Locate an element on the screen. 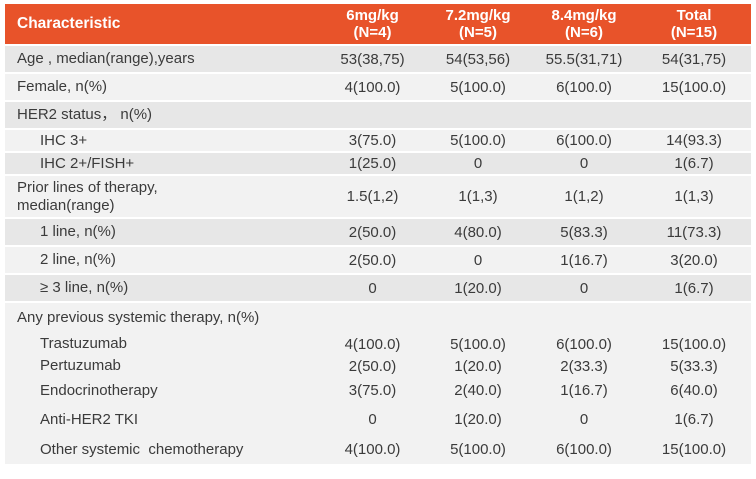 This screenshot has width=756, height=479. row-label: Other systemic chemotherapy is located at coordinates (142, 449).